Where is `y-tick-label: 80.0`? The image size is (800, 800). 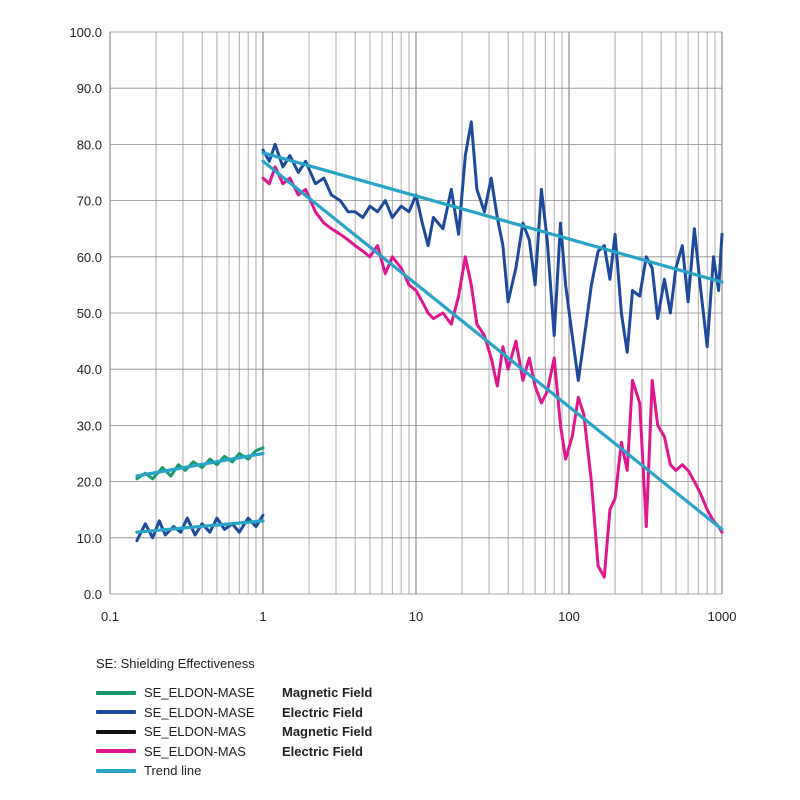 y-tick-label: 80.0 is located at coordinates (89, 144).